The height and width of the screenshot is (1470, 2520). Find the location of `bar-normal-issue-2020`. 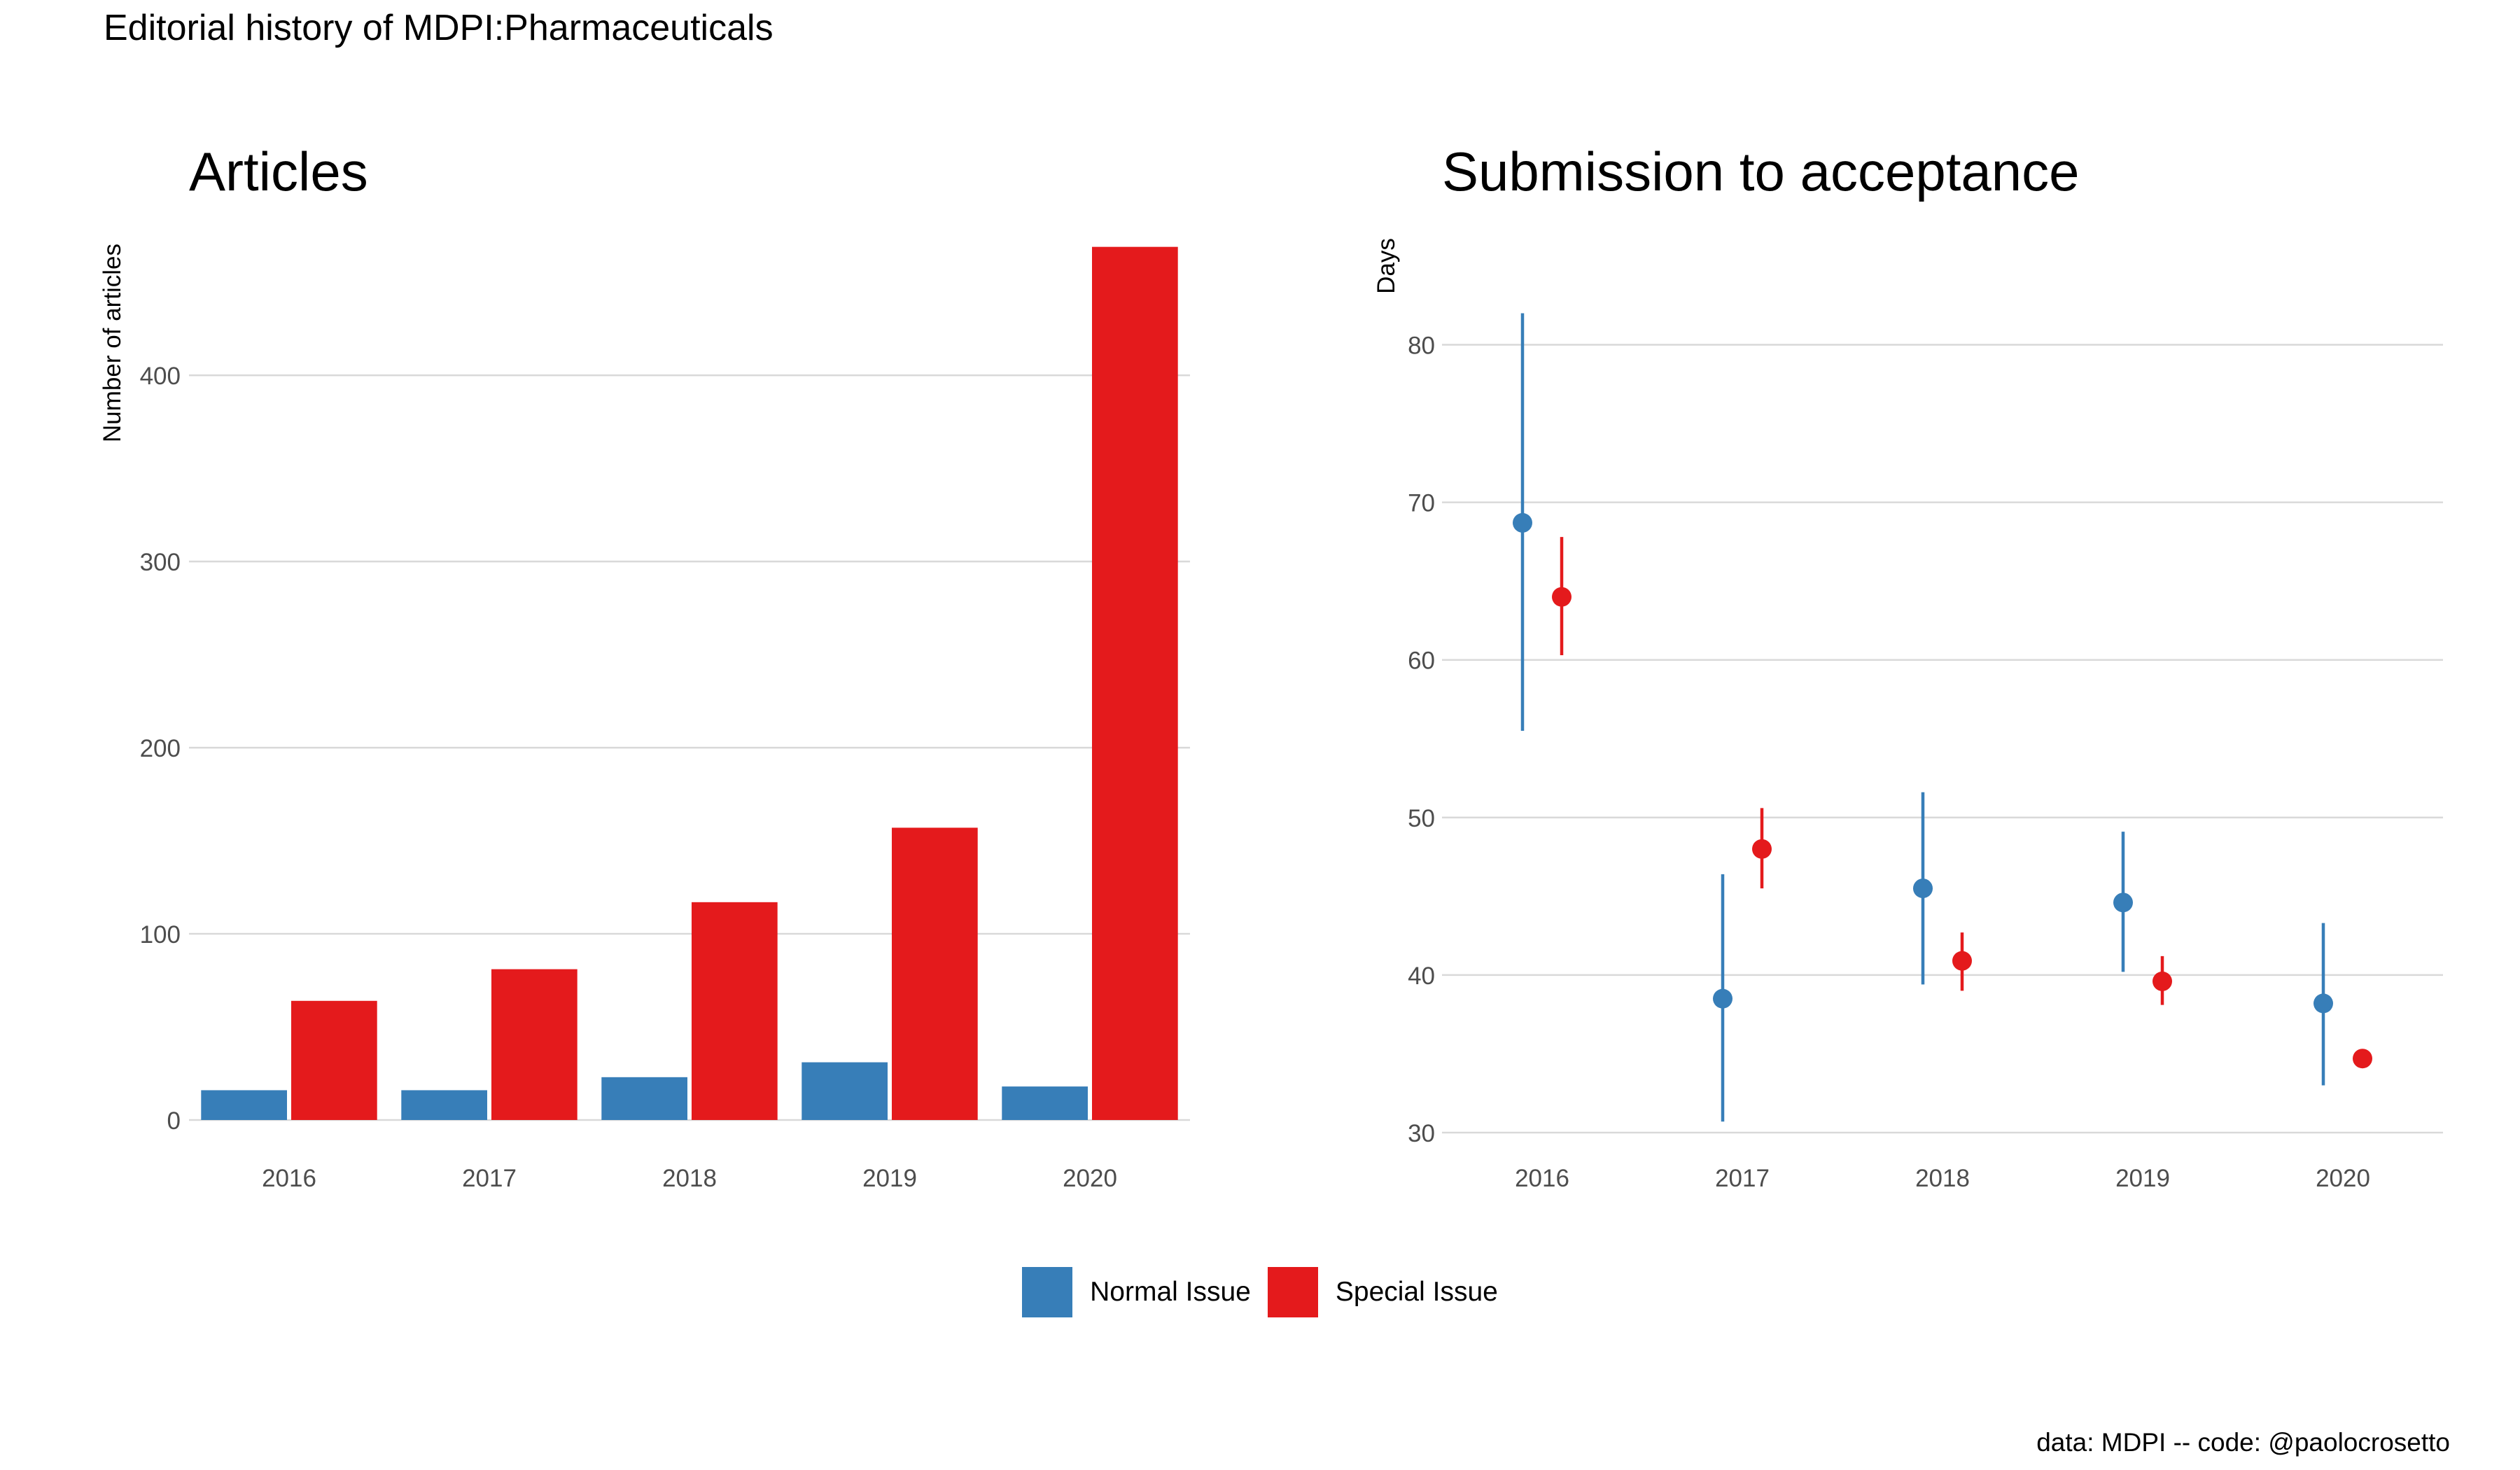

bar-normal-issue-2020 is located at coordinates (1045, 1103).